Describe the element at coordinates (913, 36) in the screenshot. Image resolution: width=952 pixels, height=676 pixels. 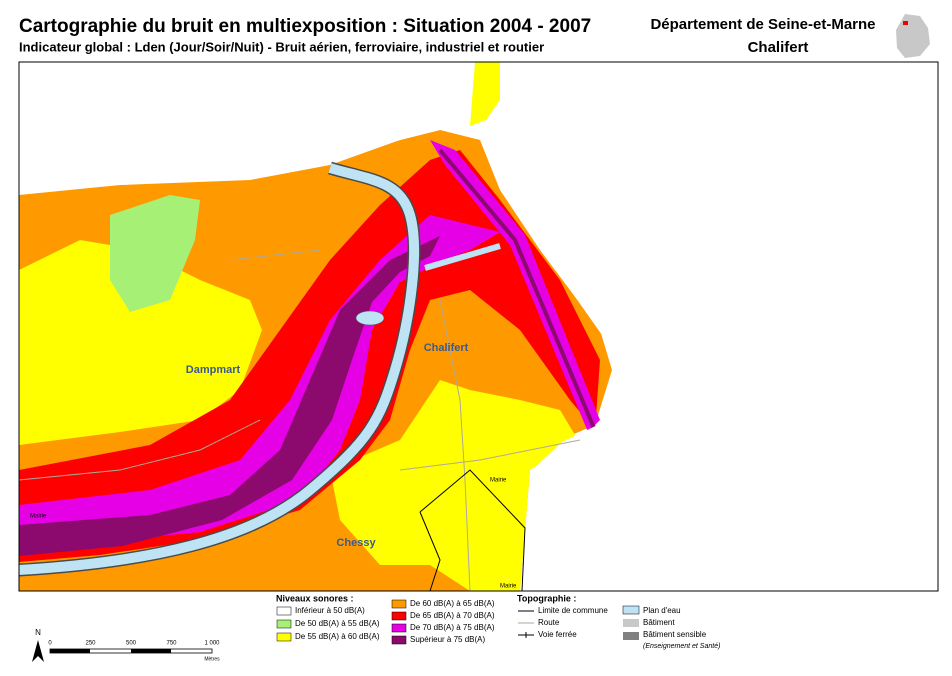
I see `dept-logo` at that location.